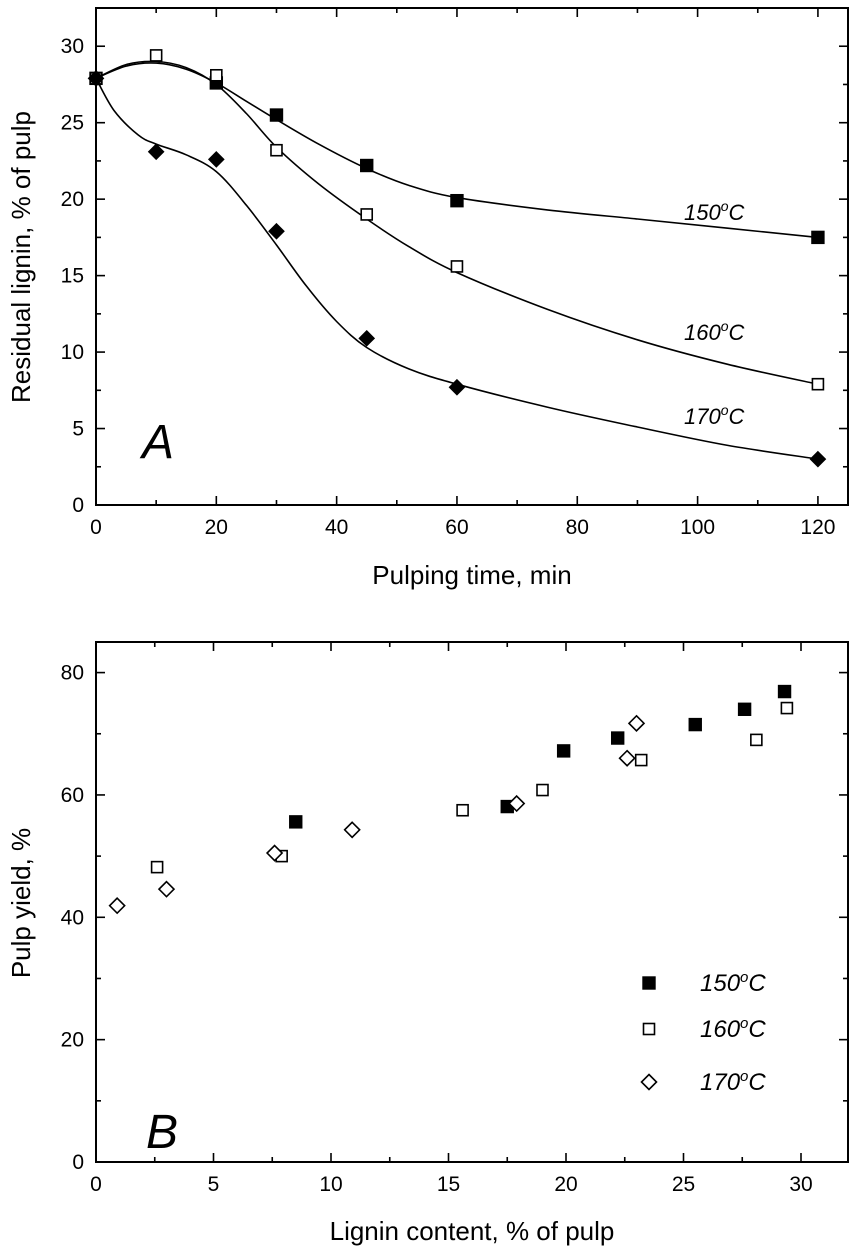 This screenshot has height=1253, width=851. I want to click on panel-b-y-tick-label: 40, so click(72, 917).